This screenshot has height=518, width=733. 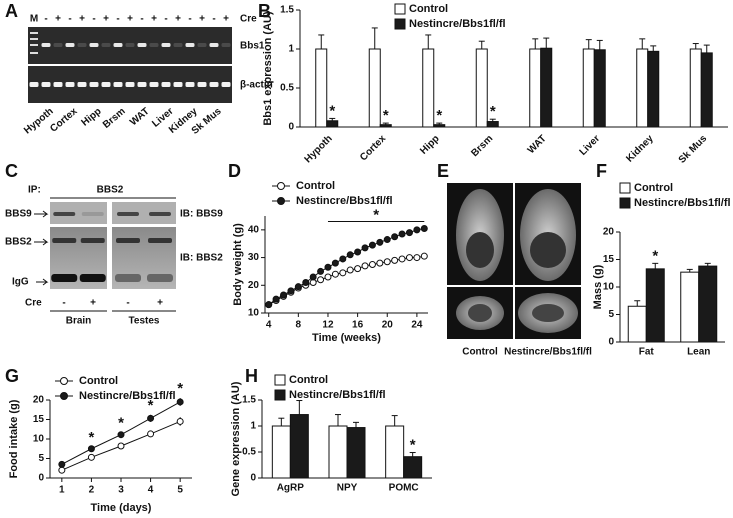 I want to click on panel-label: B, so click(x=264, y=11).